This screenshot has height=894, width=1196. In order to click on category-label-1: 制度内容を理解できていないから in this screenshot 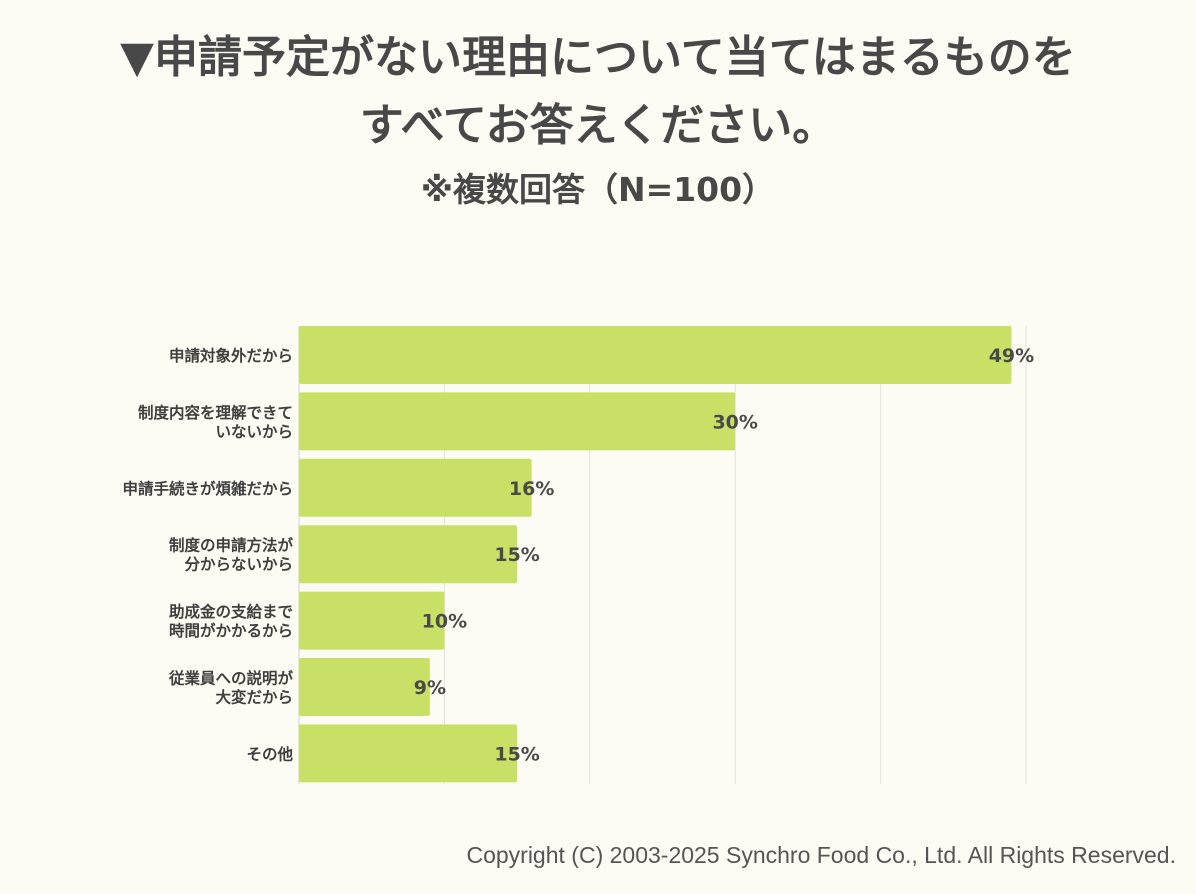, I will do `click(215, 422)`.